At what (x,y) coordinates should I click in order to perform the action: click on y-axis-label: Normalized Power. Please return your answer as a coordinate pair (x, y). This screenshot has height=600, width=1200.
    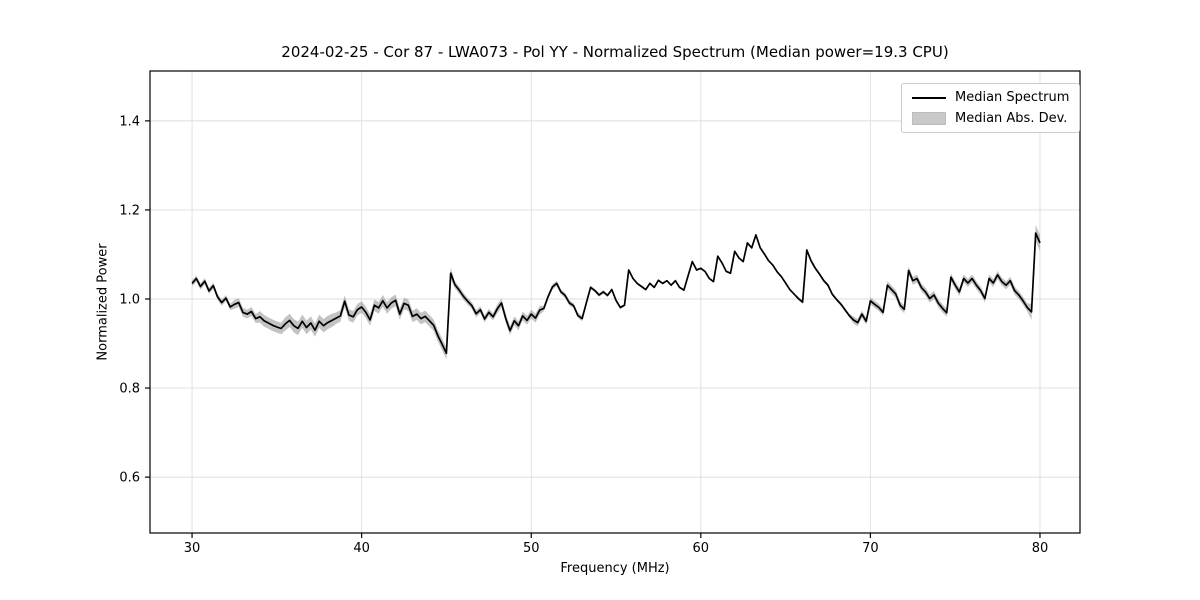
    Looking at the image, I should click on (103, 302).